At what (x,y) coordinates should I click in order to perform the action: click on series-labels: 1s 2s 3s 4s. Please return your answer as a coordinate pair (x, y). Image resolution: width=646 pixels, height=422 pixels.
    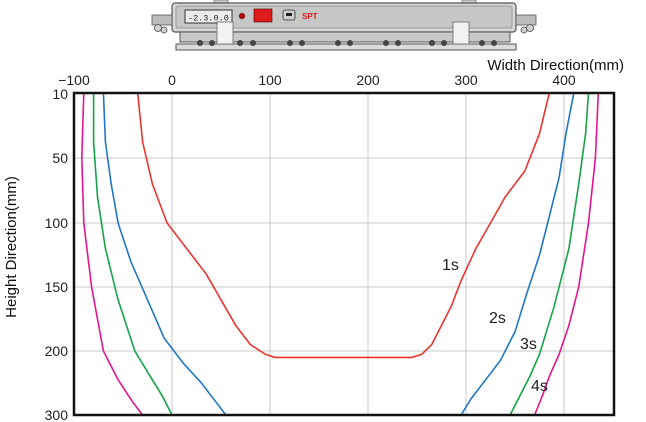
    Looking at the image, I should click on (495, 326).